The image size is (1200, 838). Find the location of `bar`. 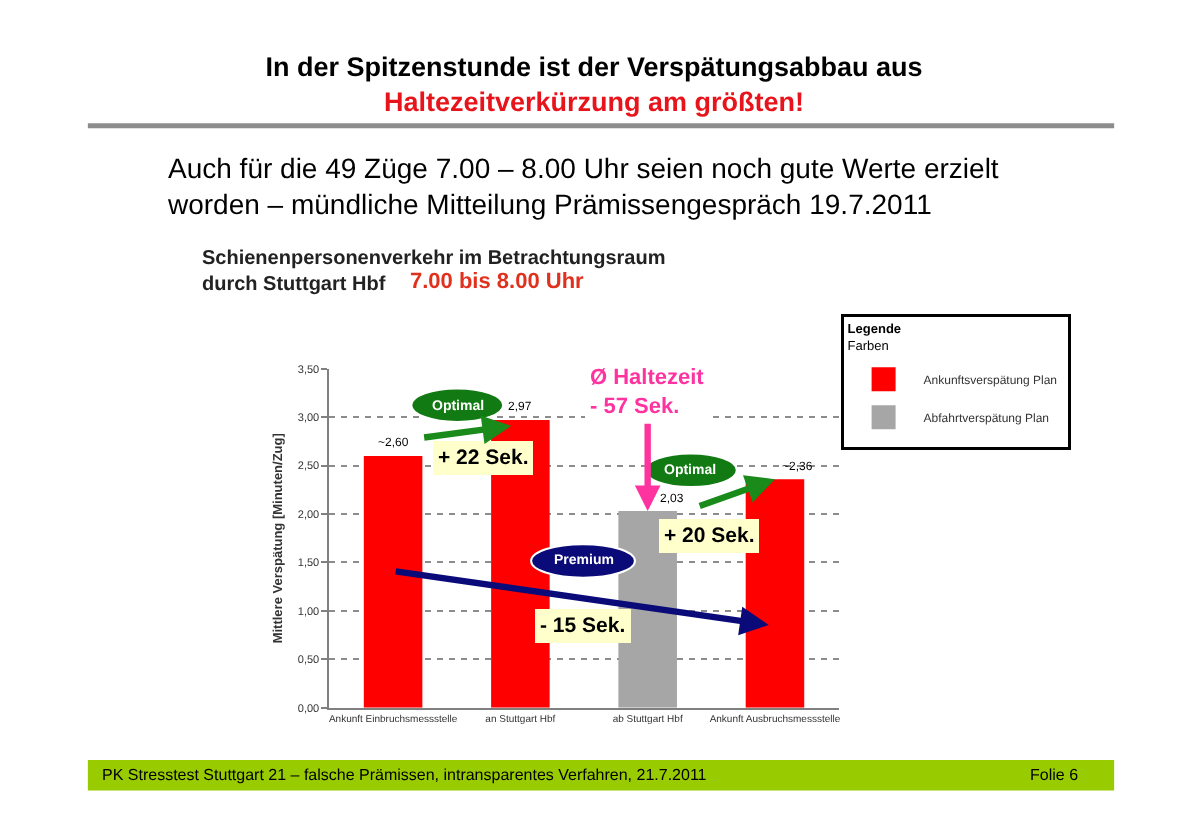

bar is located at coordinates (393, 581).